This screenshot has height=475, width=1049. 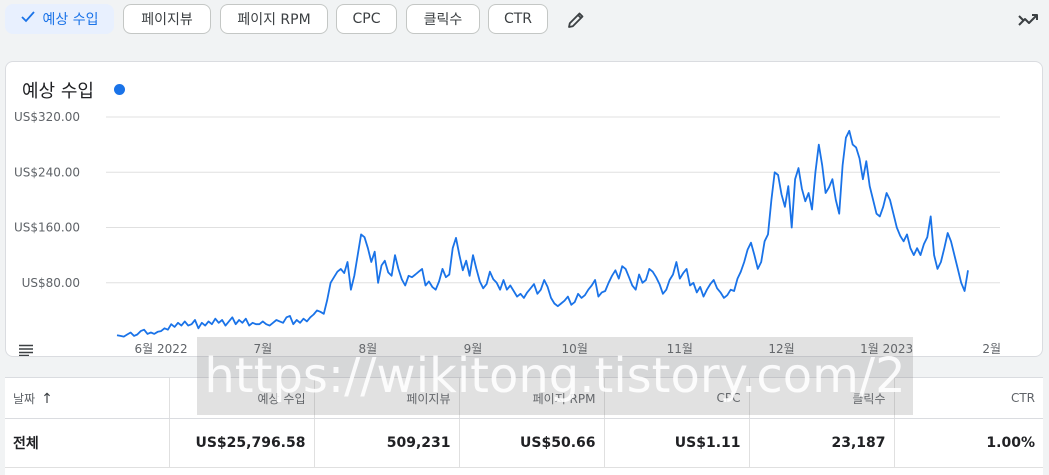 I want to click on watermark: https://wikitong.tistory.com/2, so click(x=555, y=376).